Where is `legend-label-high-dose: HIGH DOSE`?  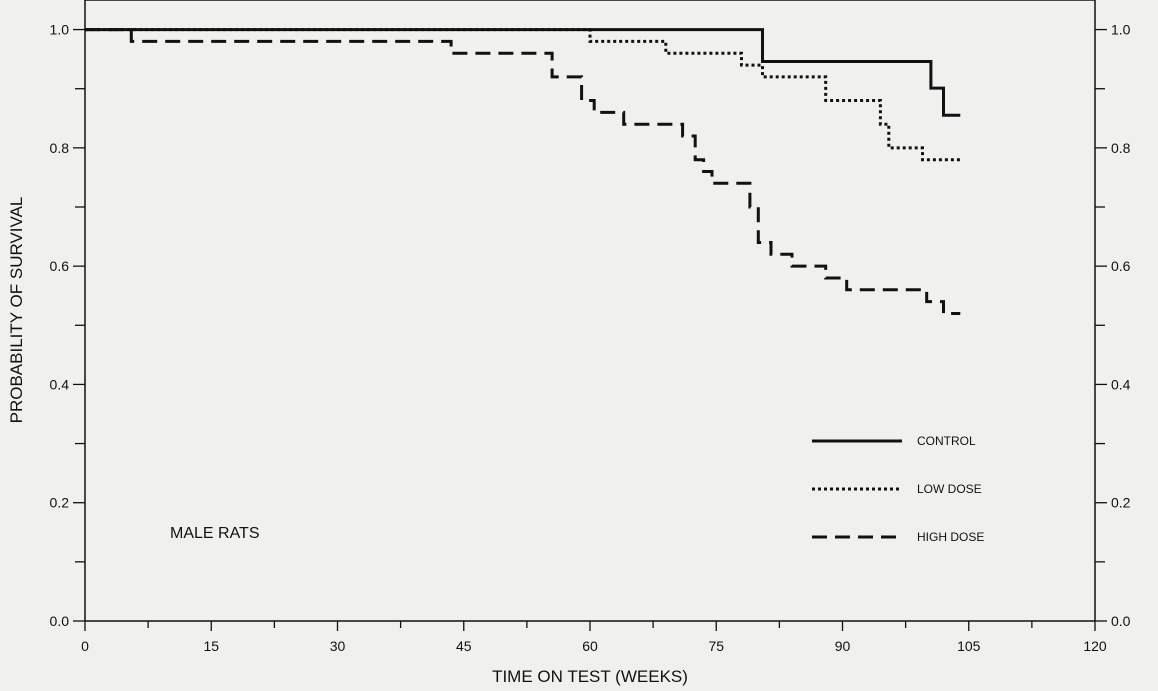
legend-label-high-dose: HIGH DOSE is located at coordinates (950, 537).